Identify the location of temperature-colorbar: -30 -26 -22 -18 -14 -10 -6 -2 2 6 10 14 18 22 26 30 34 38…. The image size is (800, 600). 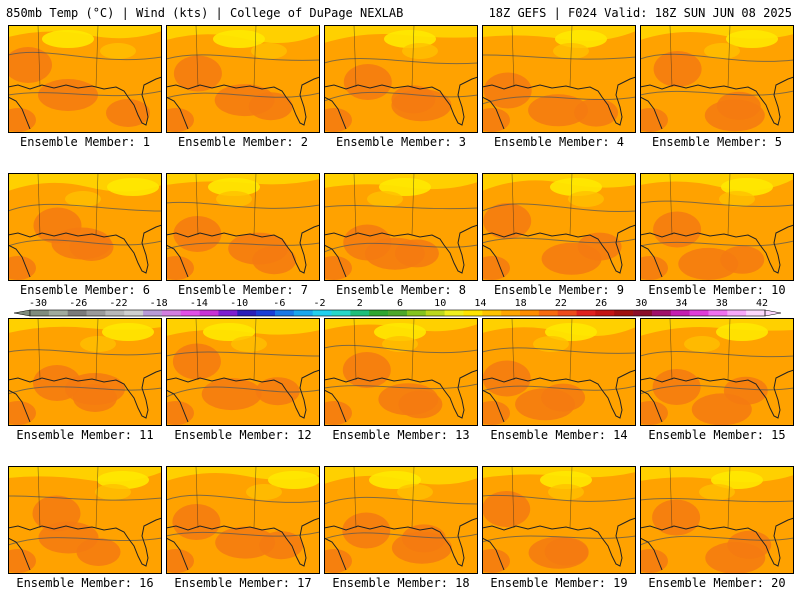
(397, 307).